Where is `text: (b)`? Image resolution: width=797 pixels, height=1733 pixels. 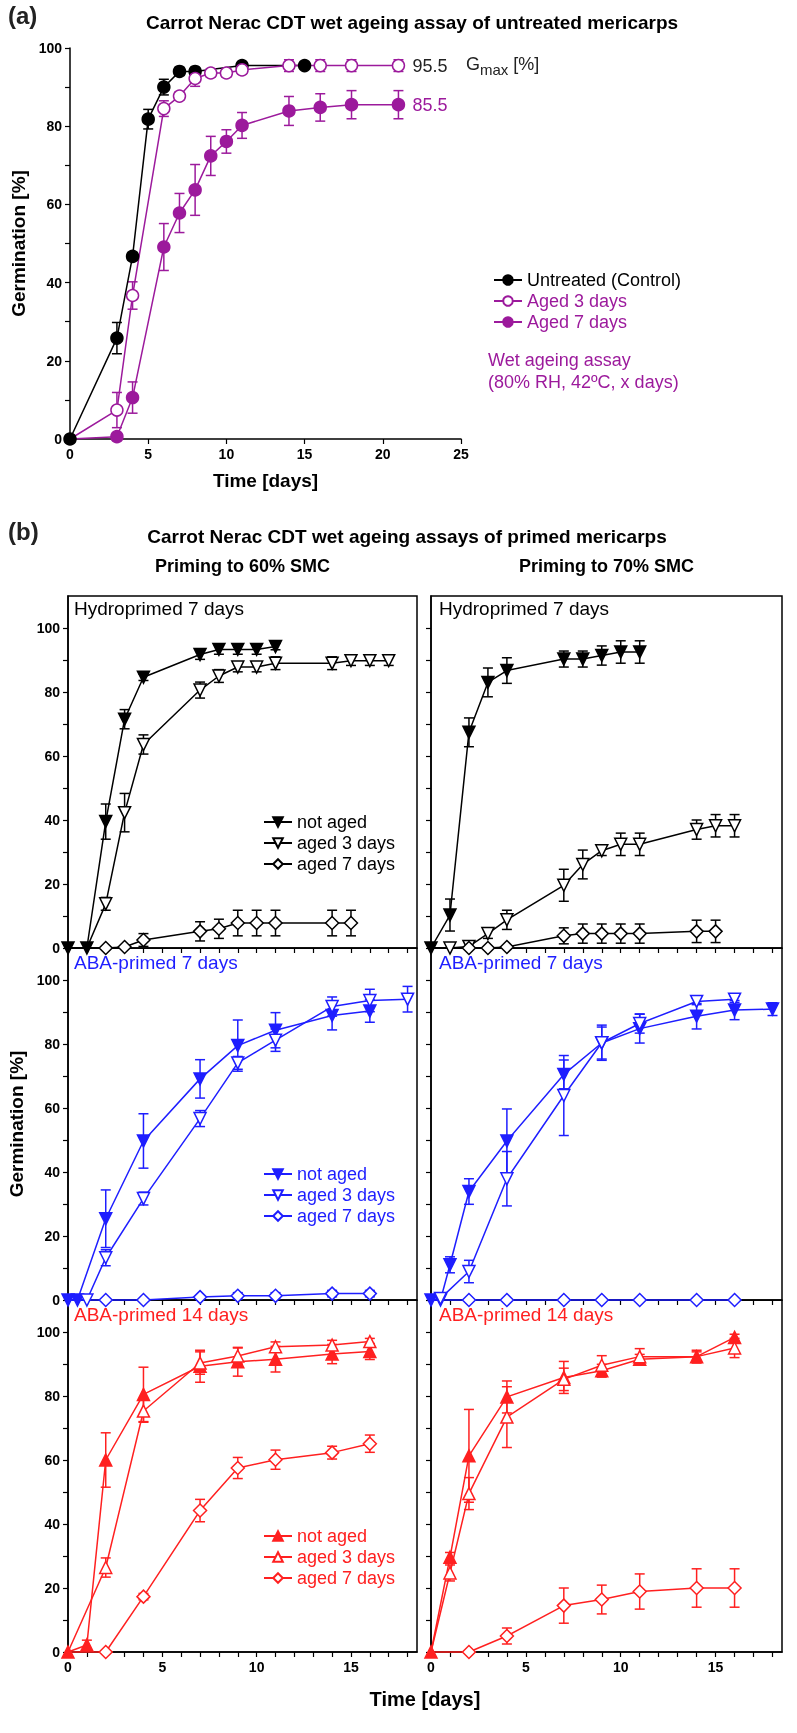
text: (b) is located at coordinates (23, 532).